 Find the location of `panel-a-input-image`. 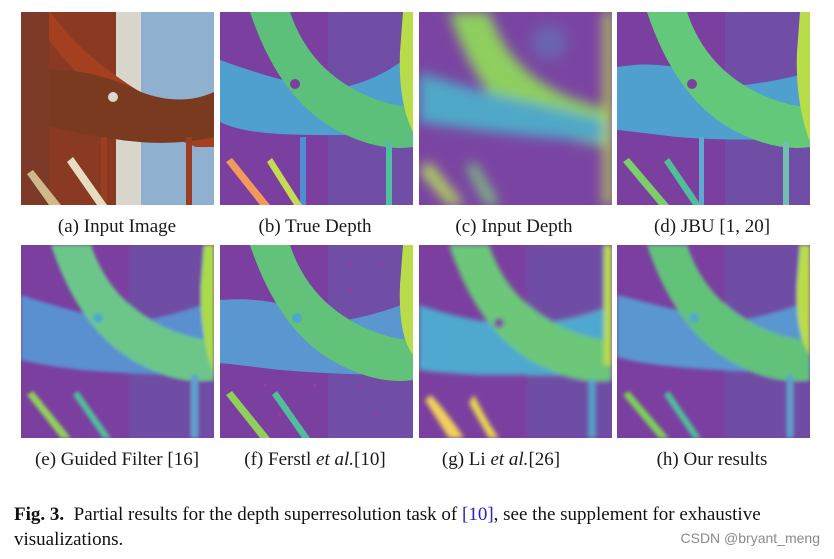

panel-a-input-image is located at coordinates (117, 108).